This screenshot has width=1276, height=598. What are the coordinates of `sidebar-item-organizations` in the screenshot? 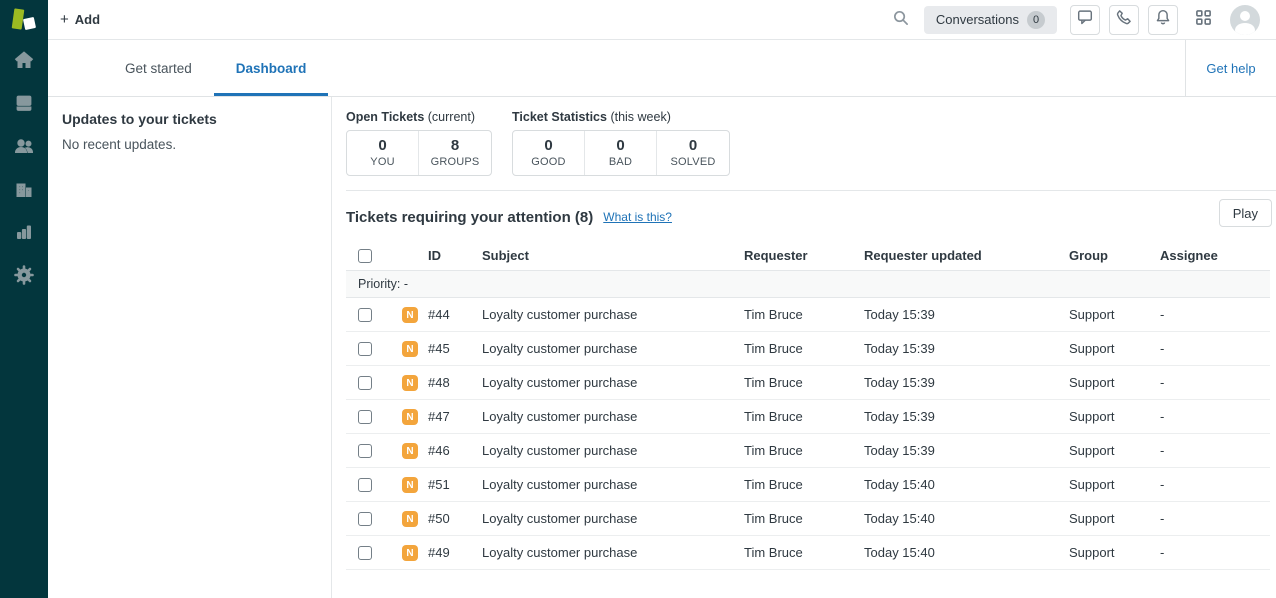 It's located at (24, 191).